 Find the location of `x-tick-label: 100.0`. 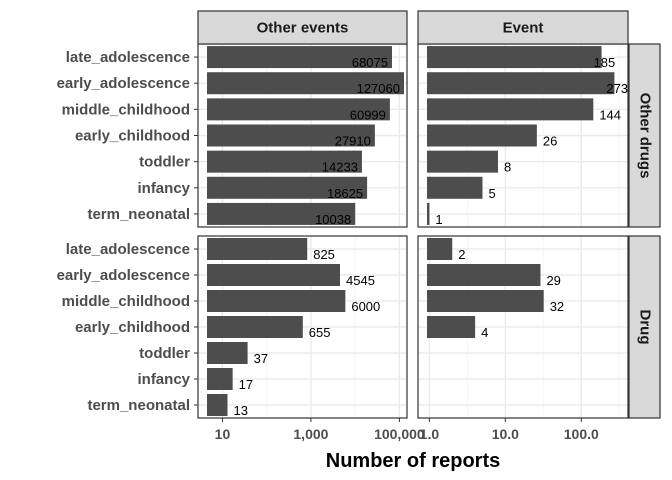

x-tick-label: 100.0 is located at coordinates (581, 434).